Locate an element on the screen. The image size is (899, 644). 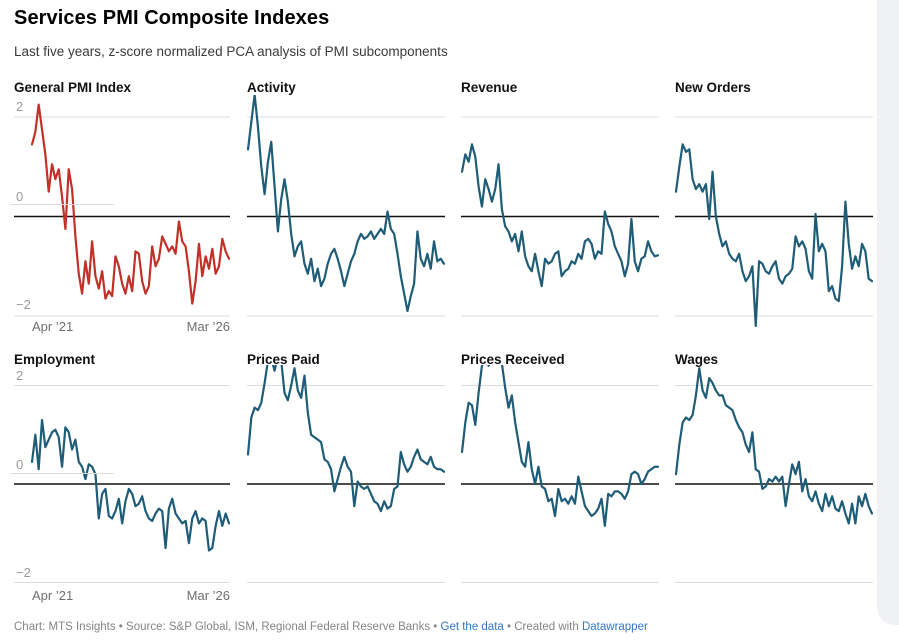
footer-text: • Created with is located at coordinates (542, 627).